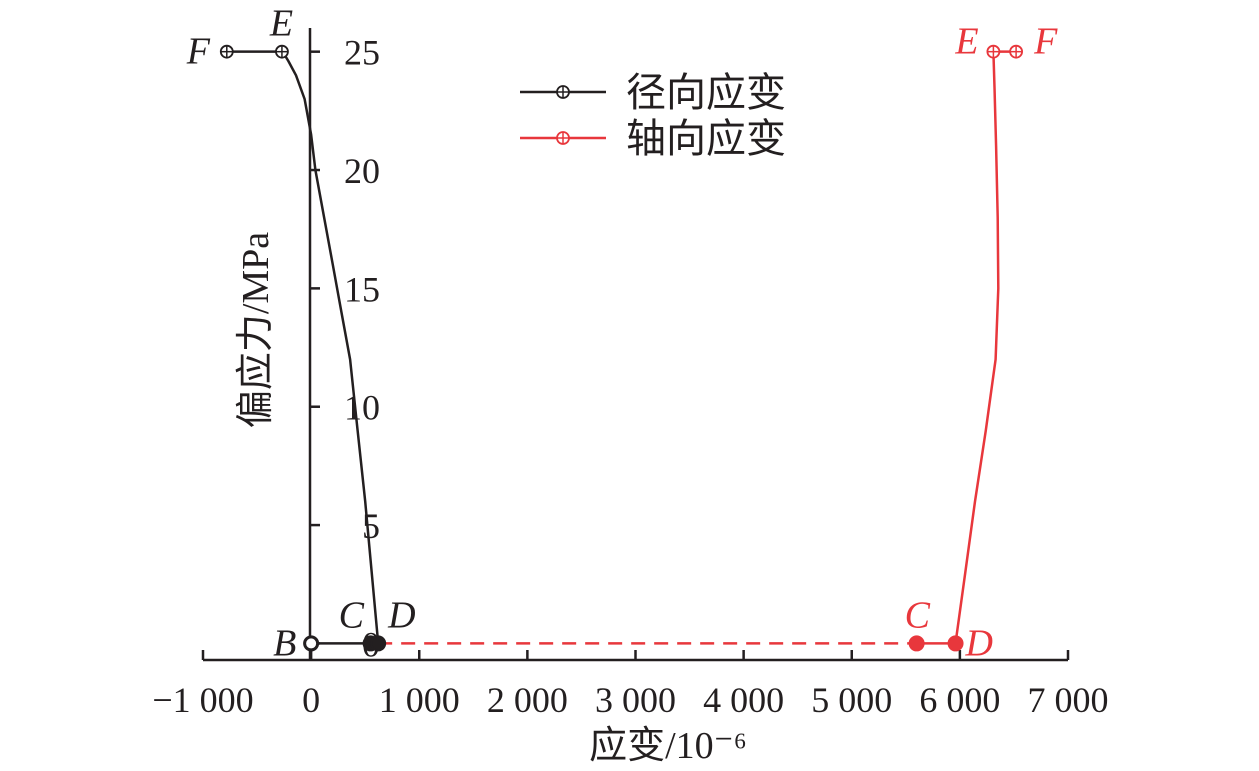 Image resolution: width=1259 pixels, height=771 pixels. I want to click on y-axis-title: 偏应力/MPa, so click(256, 330).